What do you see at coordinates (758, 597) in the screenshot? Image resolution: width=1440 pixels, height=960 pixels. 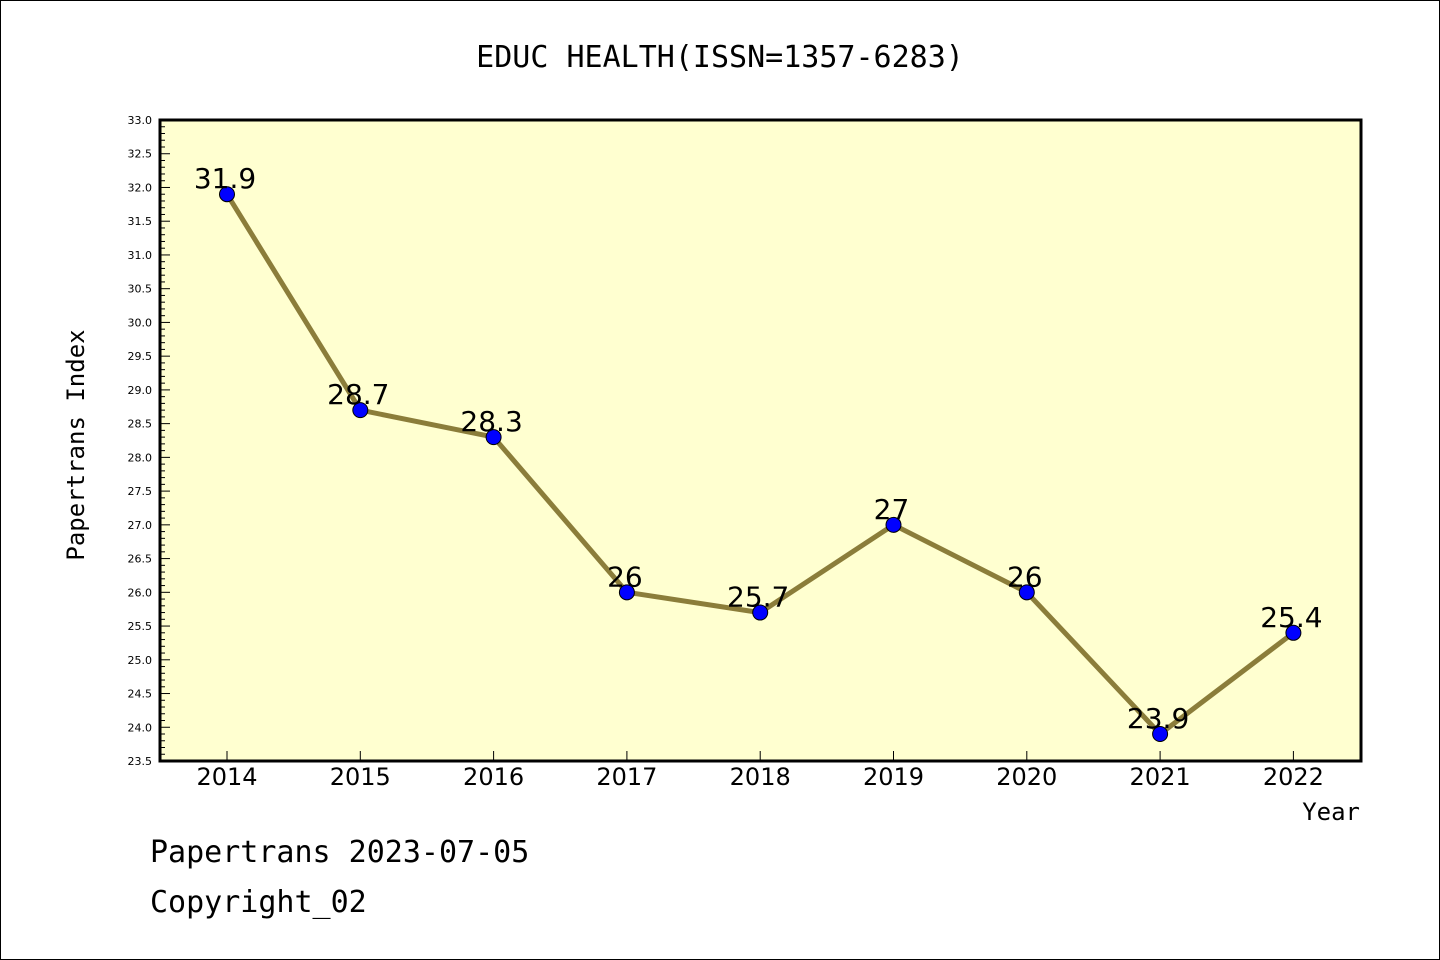 I see `data-label: 25.7` at bounding box center [758, 597].